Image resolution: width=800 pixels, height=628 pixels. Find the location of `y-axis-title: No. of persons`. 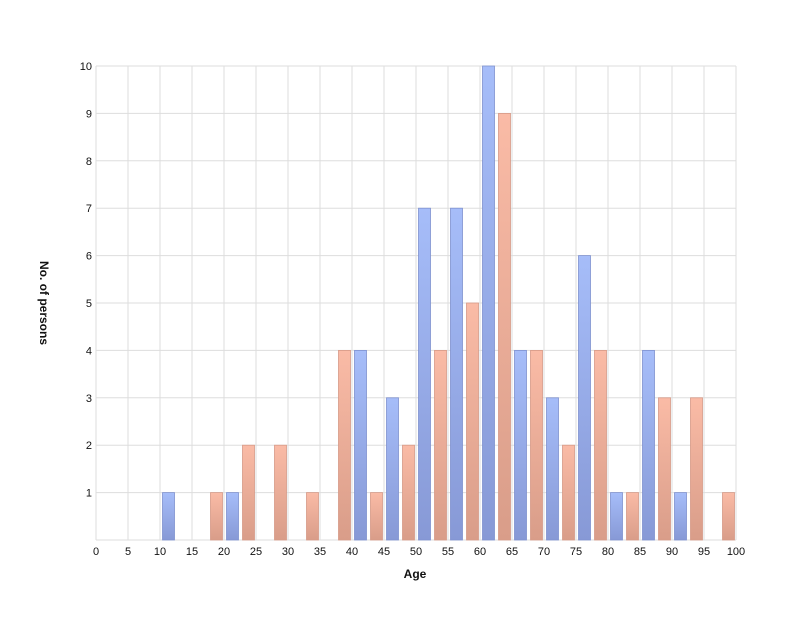

y-axis-title: No. of persons is located at coordinates (44, 303).